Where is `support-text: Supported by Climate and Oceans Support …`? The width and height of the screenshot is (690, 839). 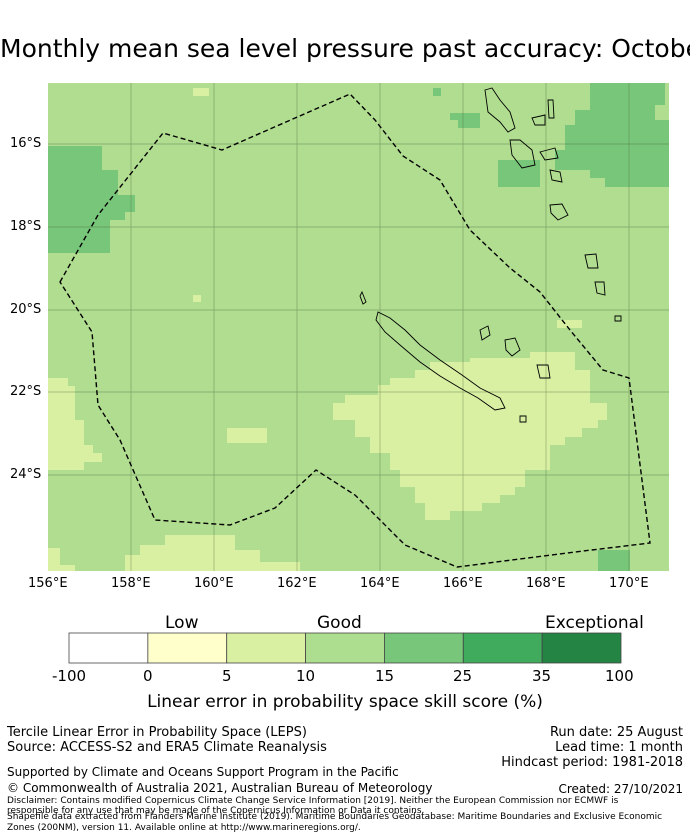 support-text: Supported by Climate and Oceans Support … is located at coordinates (203, 772).